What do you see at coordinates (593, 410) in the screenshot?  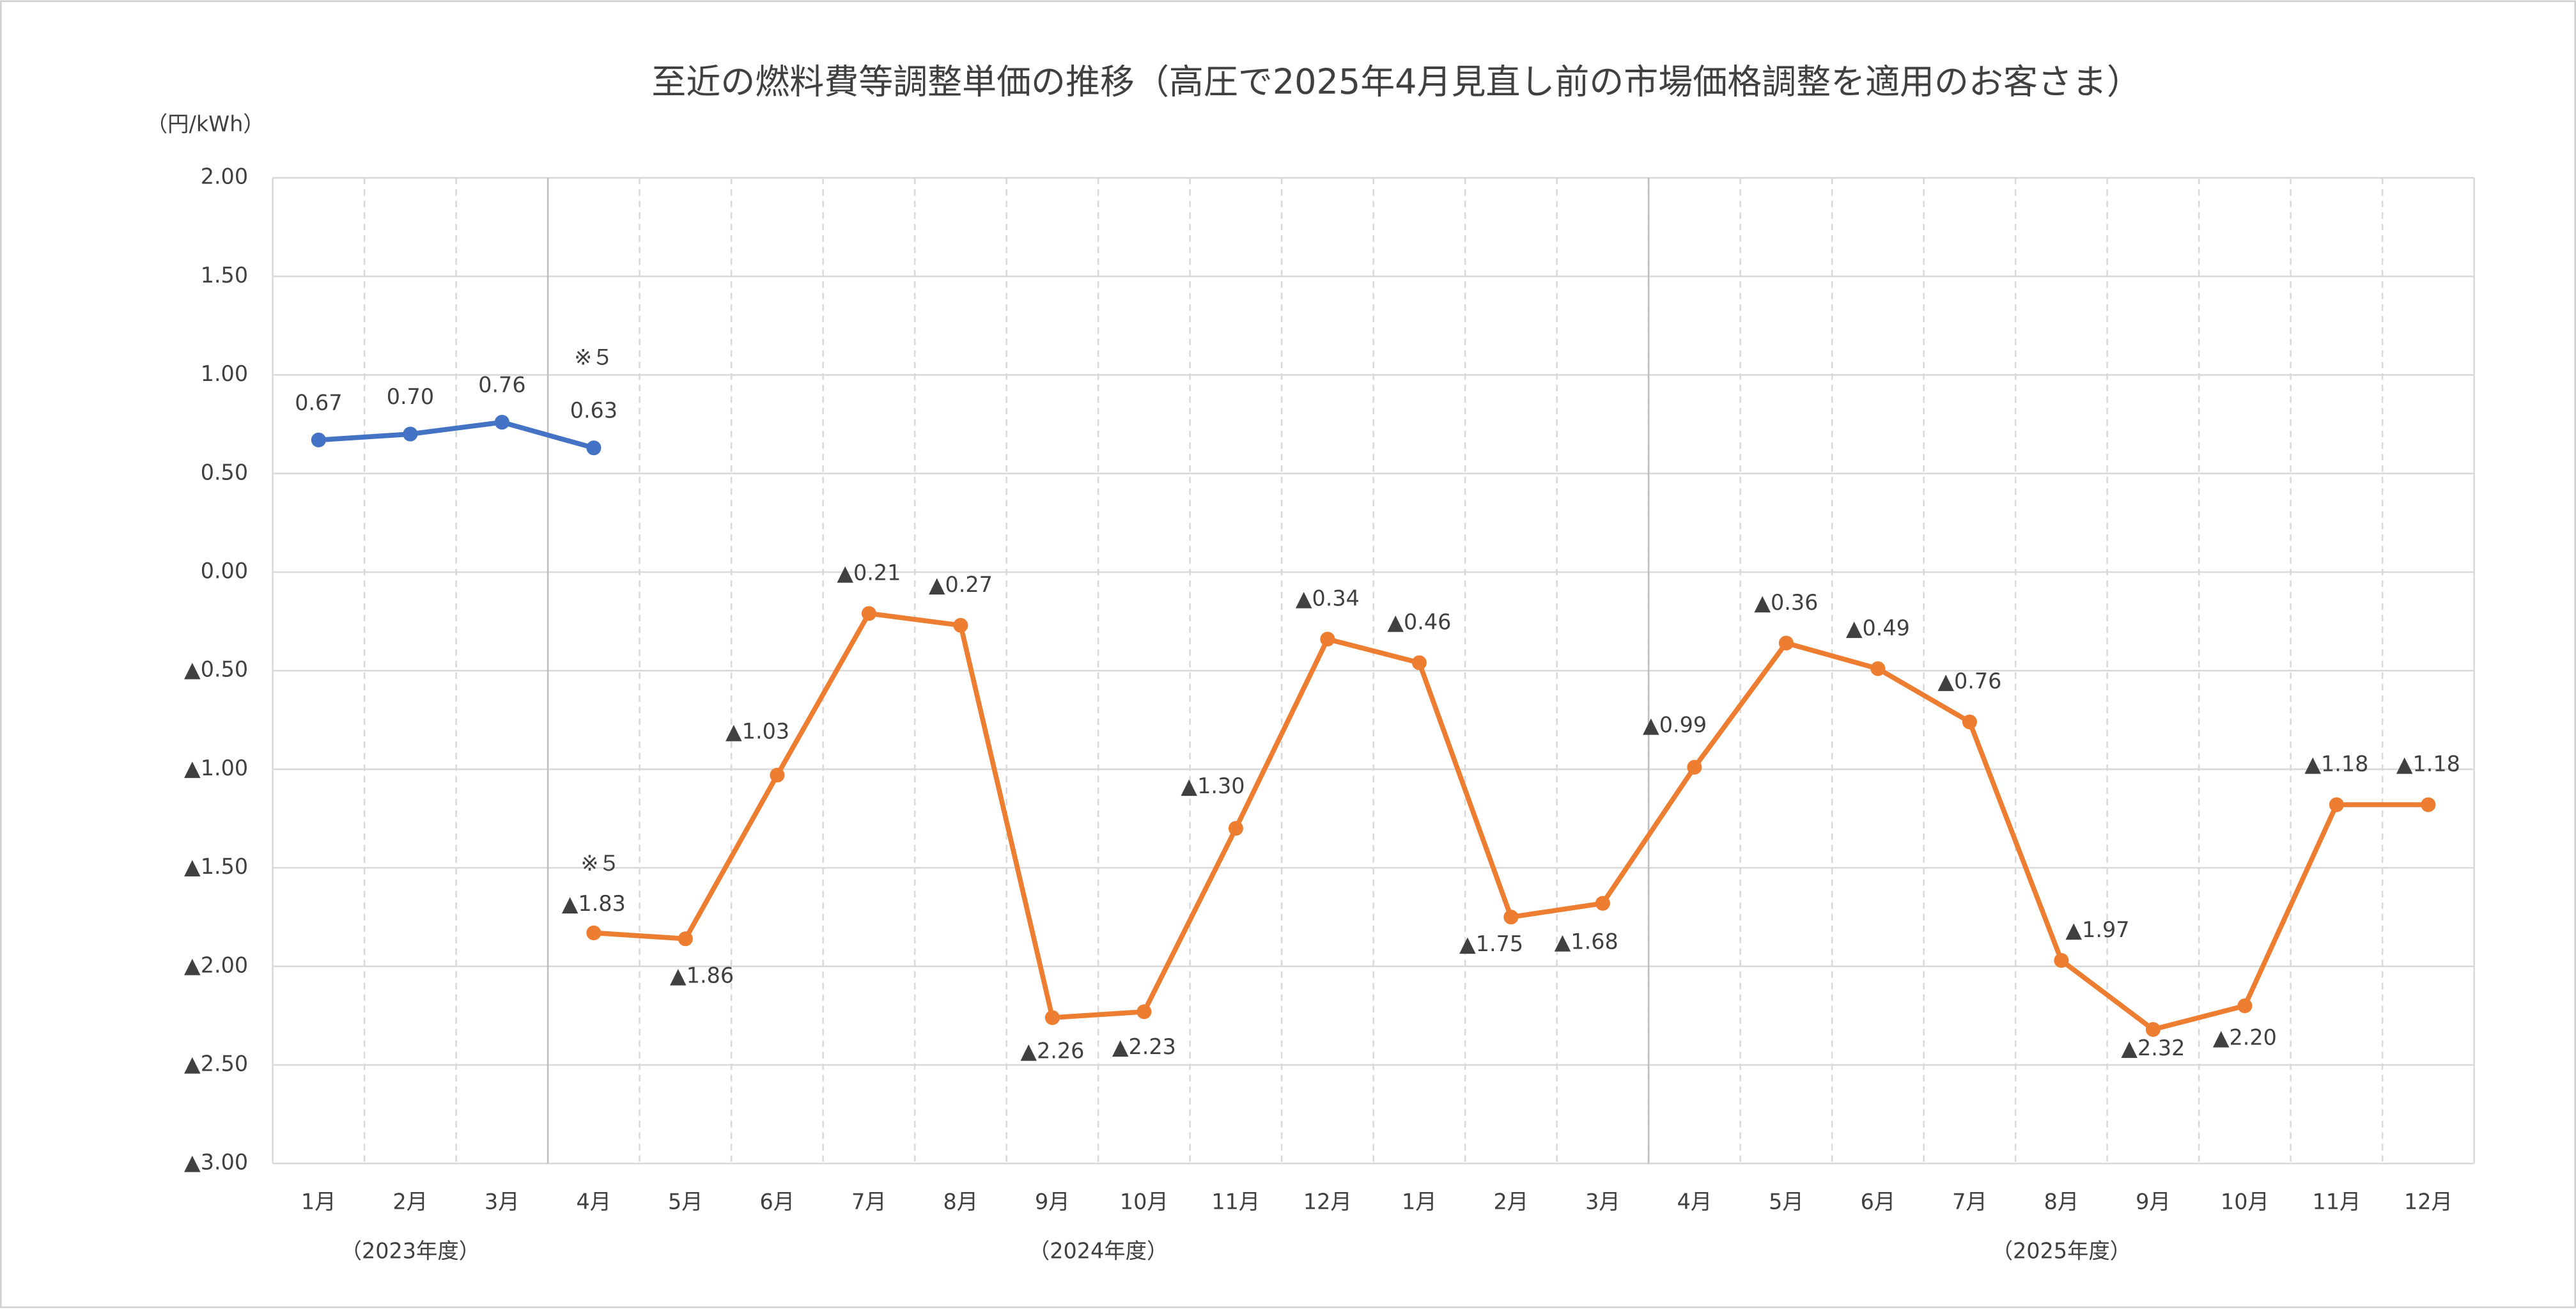 I see `data-label: 0.63` at bounding box center [593, 410].